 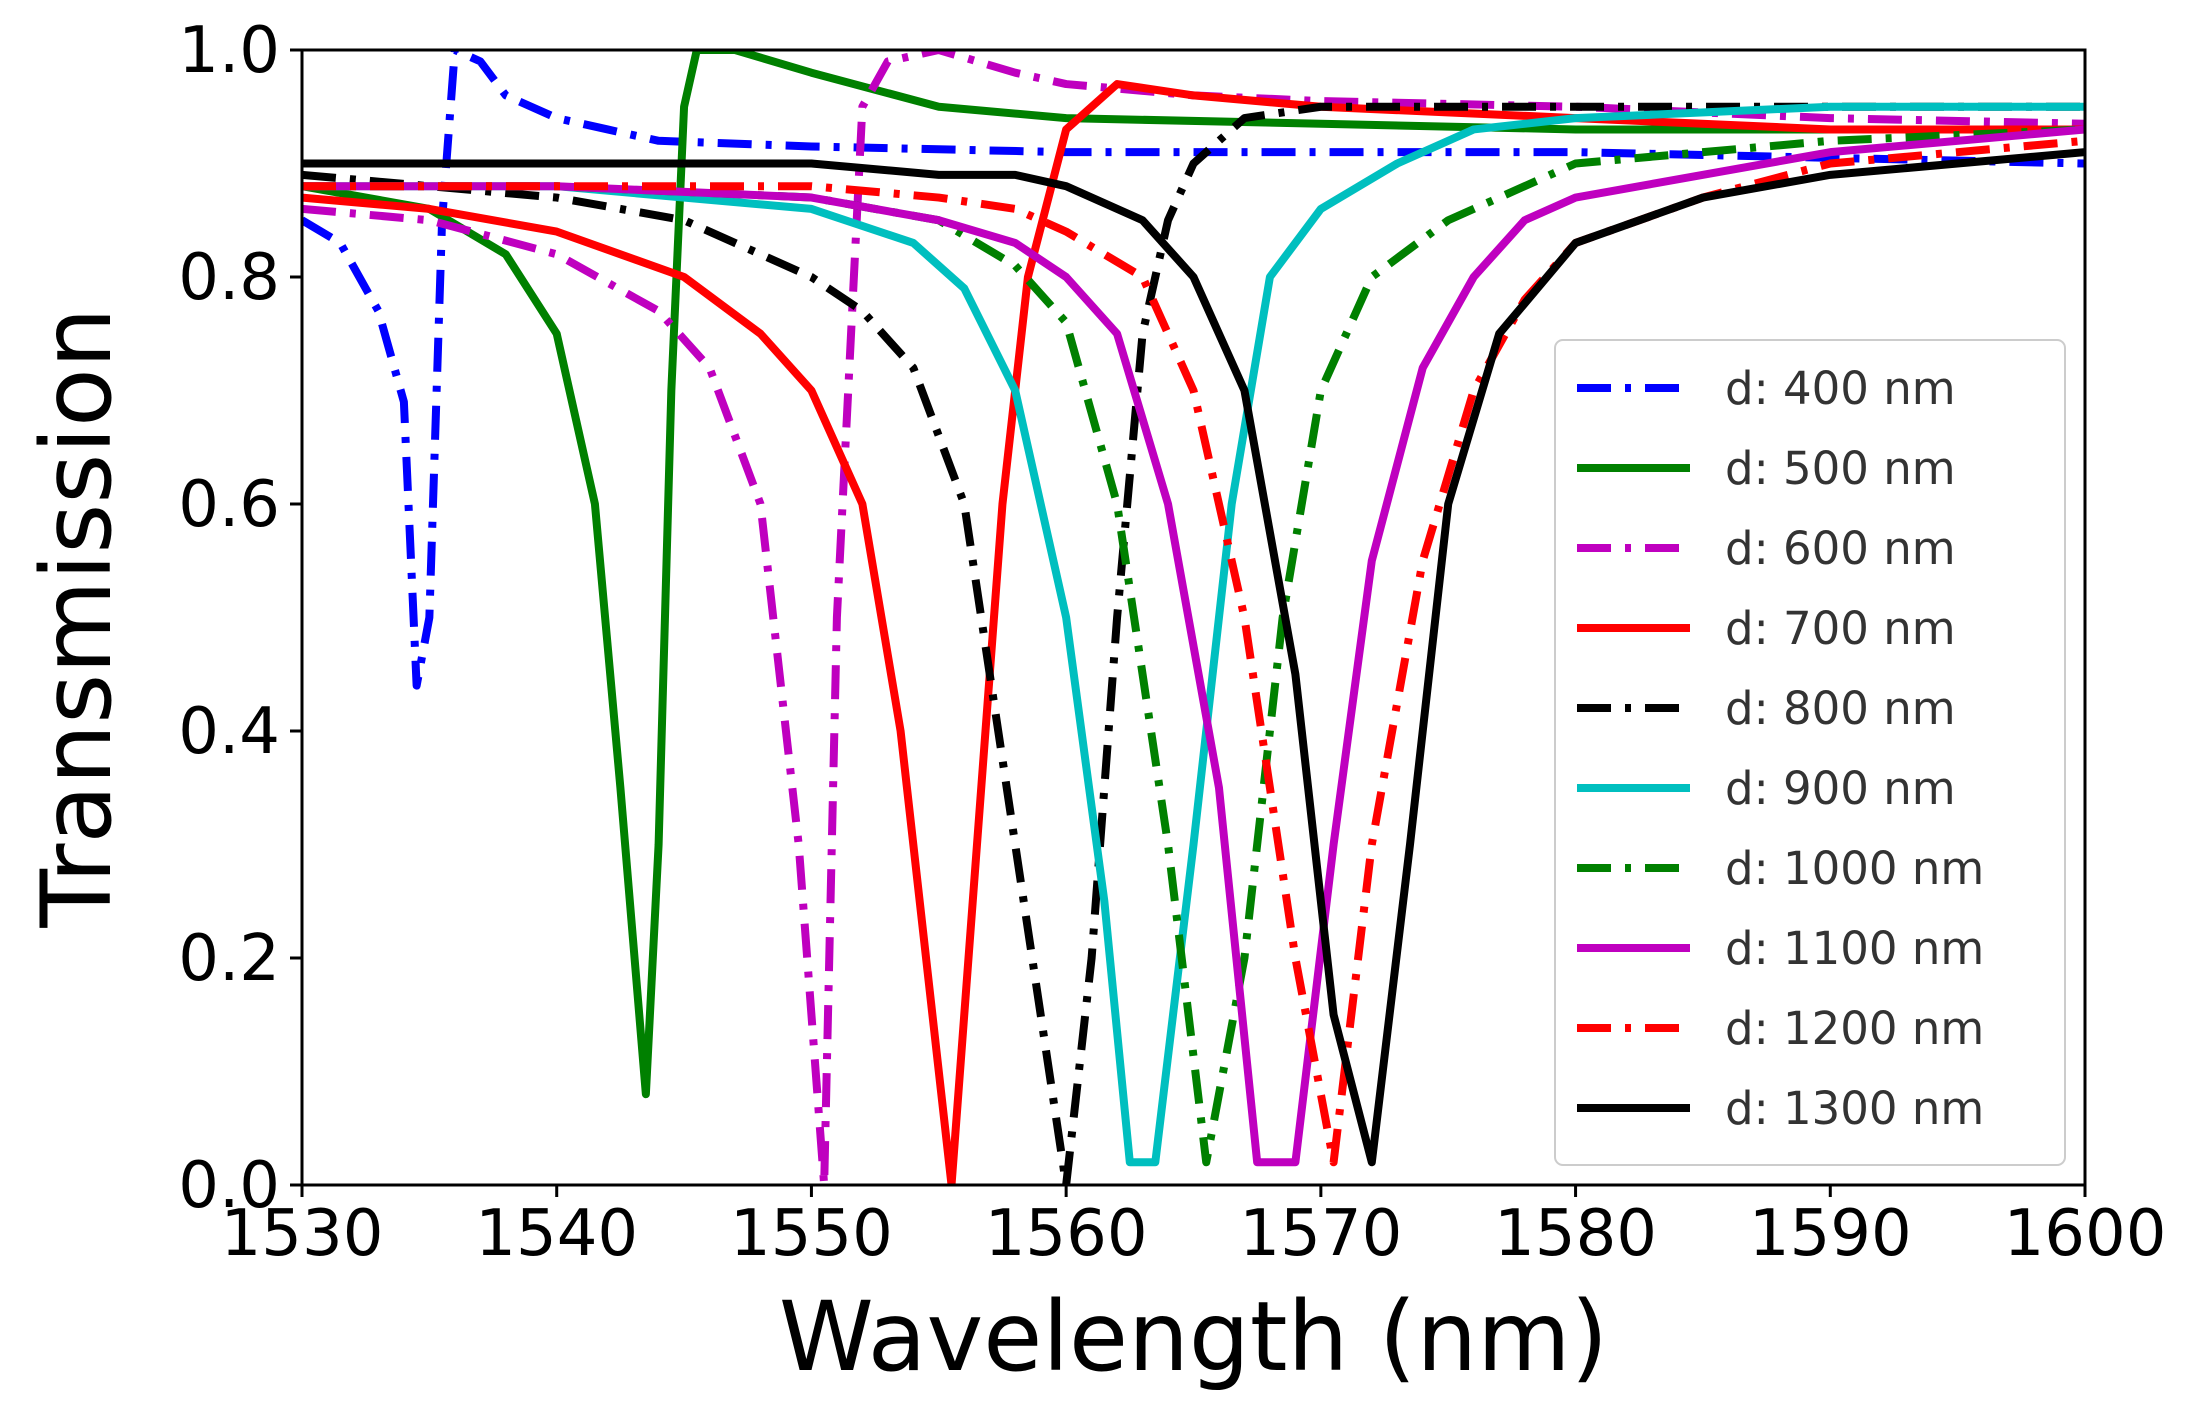 What do you see at coordinates (1066, 1234) in the screenshot?
I see `x-tick-label: 1560` at bounding box center [1066, 1234].